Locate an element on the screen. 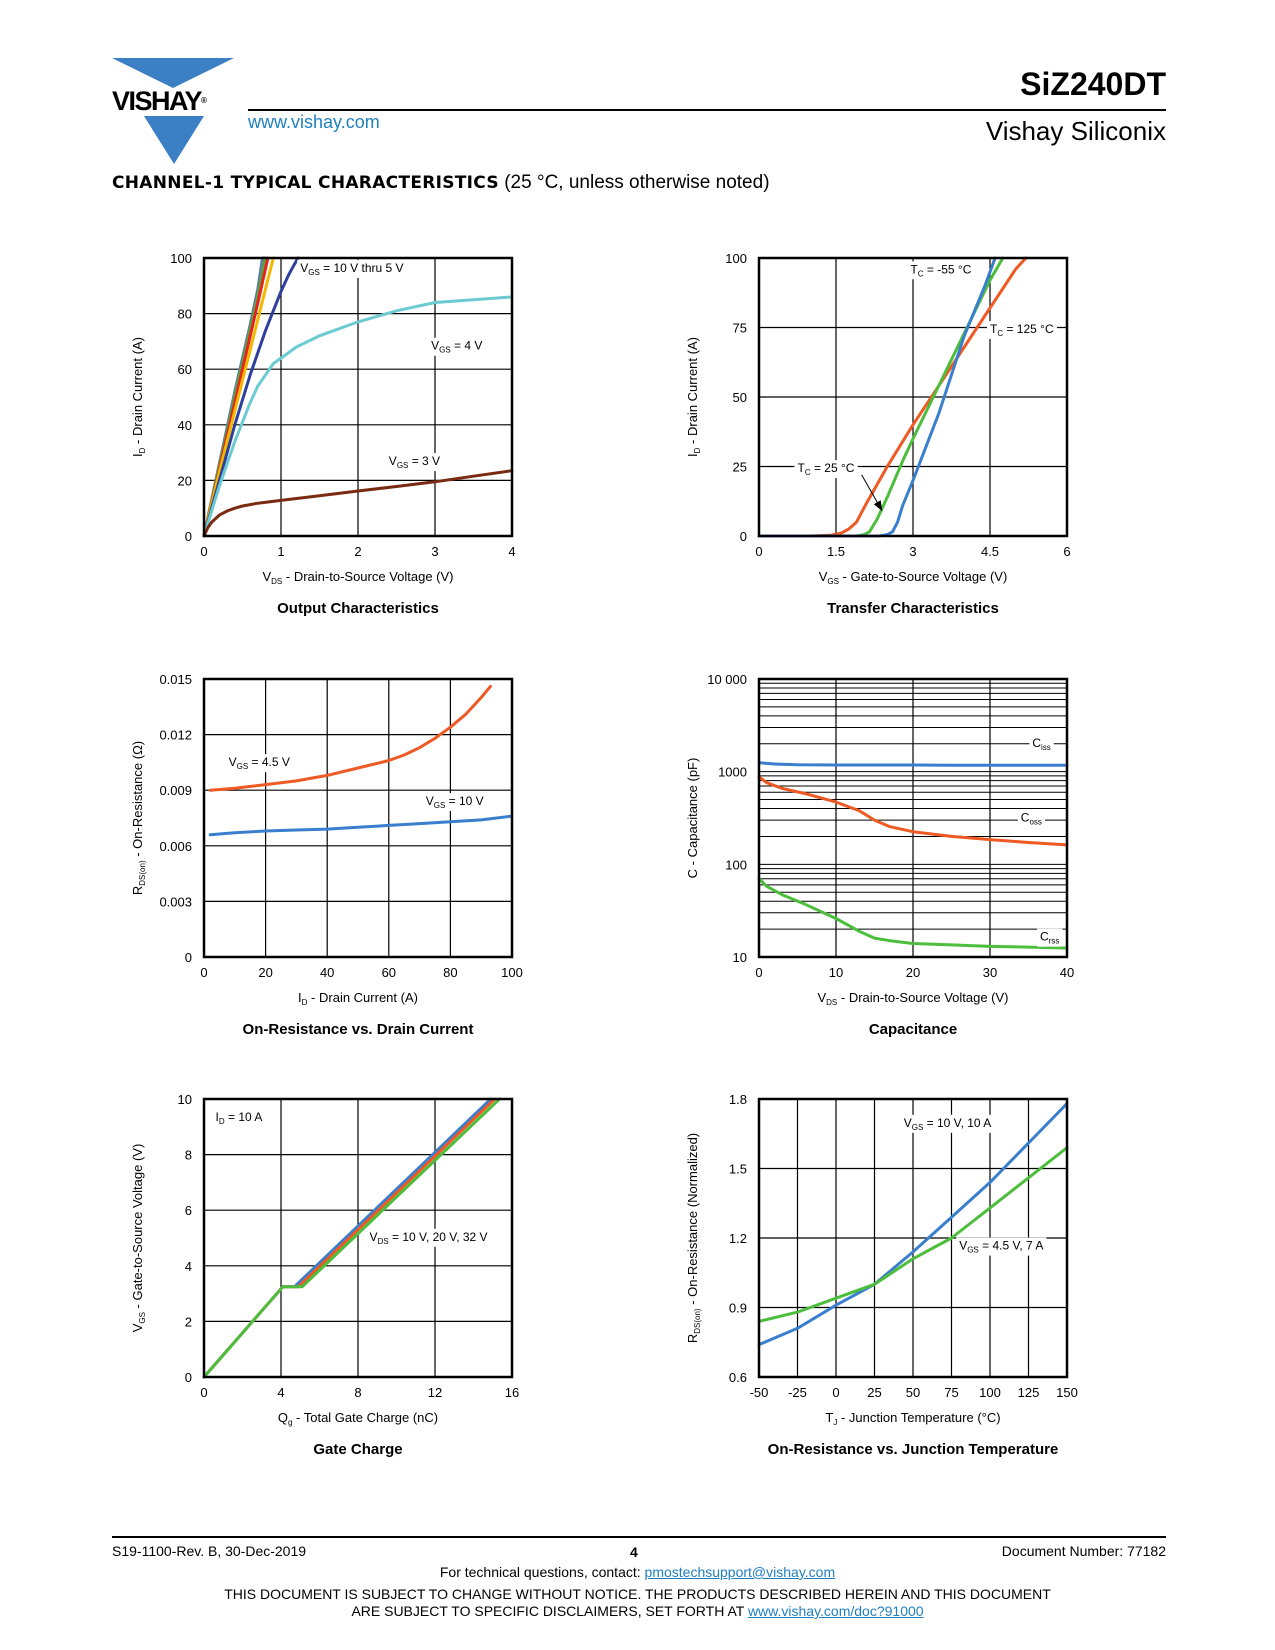 The height and width of the screenshot is (1650, 1275). x-tick-label: 4.5 is located at coordinates (990, 551).